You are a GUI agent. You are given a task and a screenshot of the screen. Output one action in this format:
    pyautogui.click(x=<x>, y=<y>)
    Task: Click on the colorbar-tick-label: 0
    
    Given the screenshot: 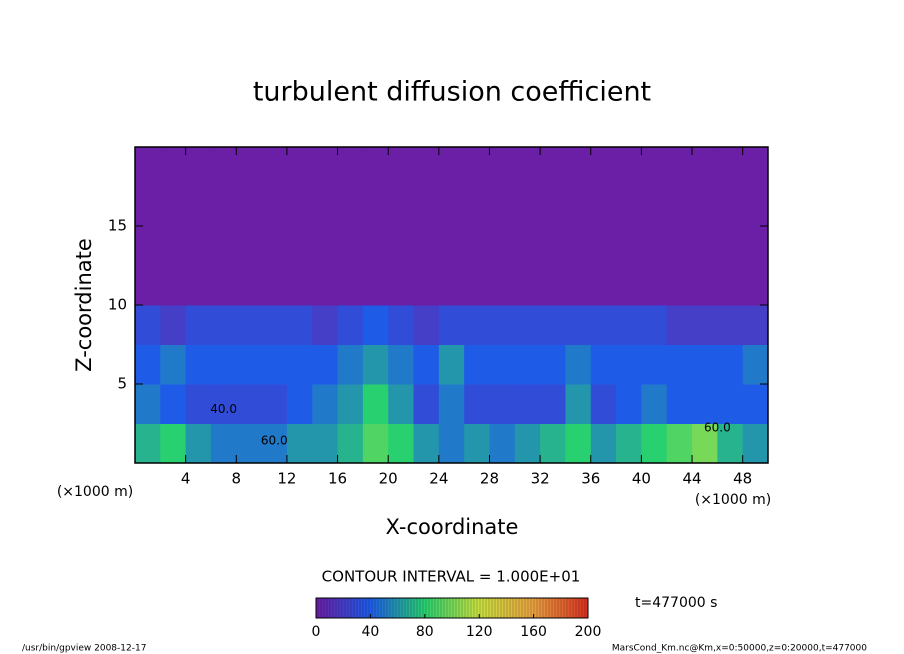 What is the action you would take?
    pyautogui.click(x=316, y=632)
    